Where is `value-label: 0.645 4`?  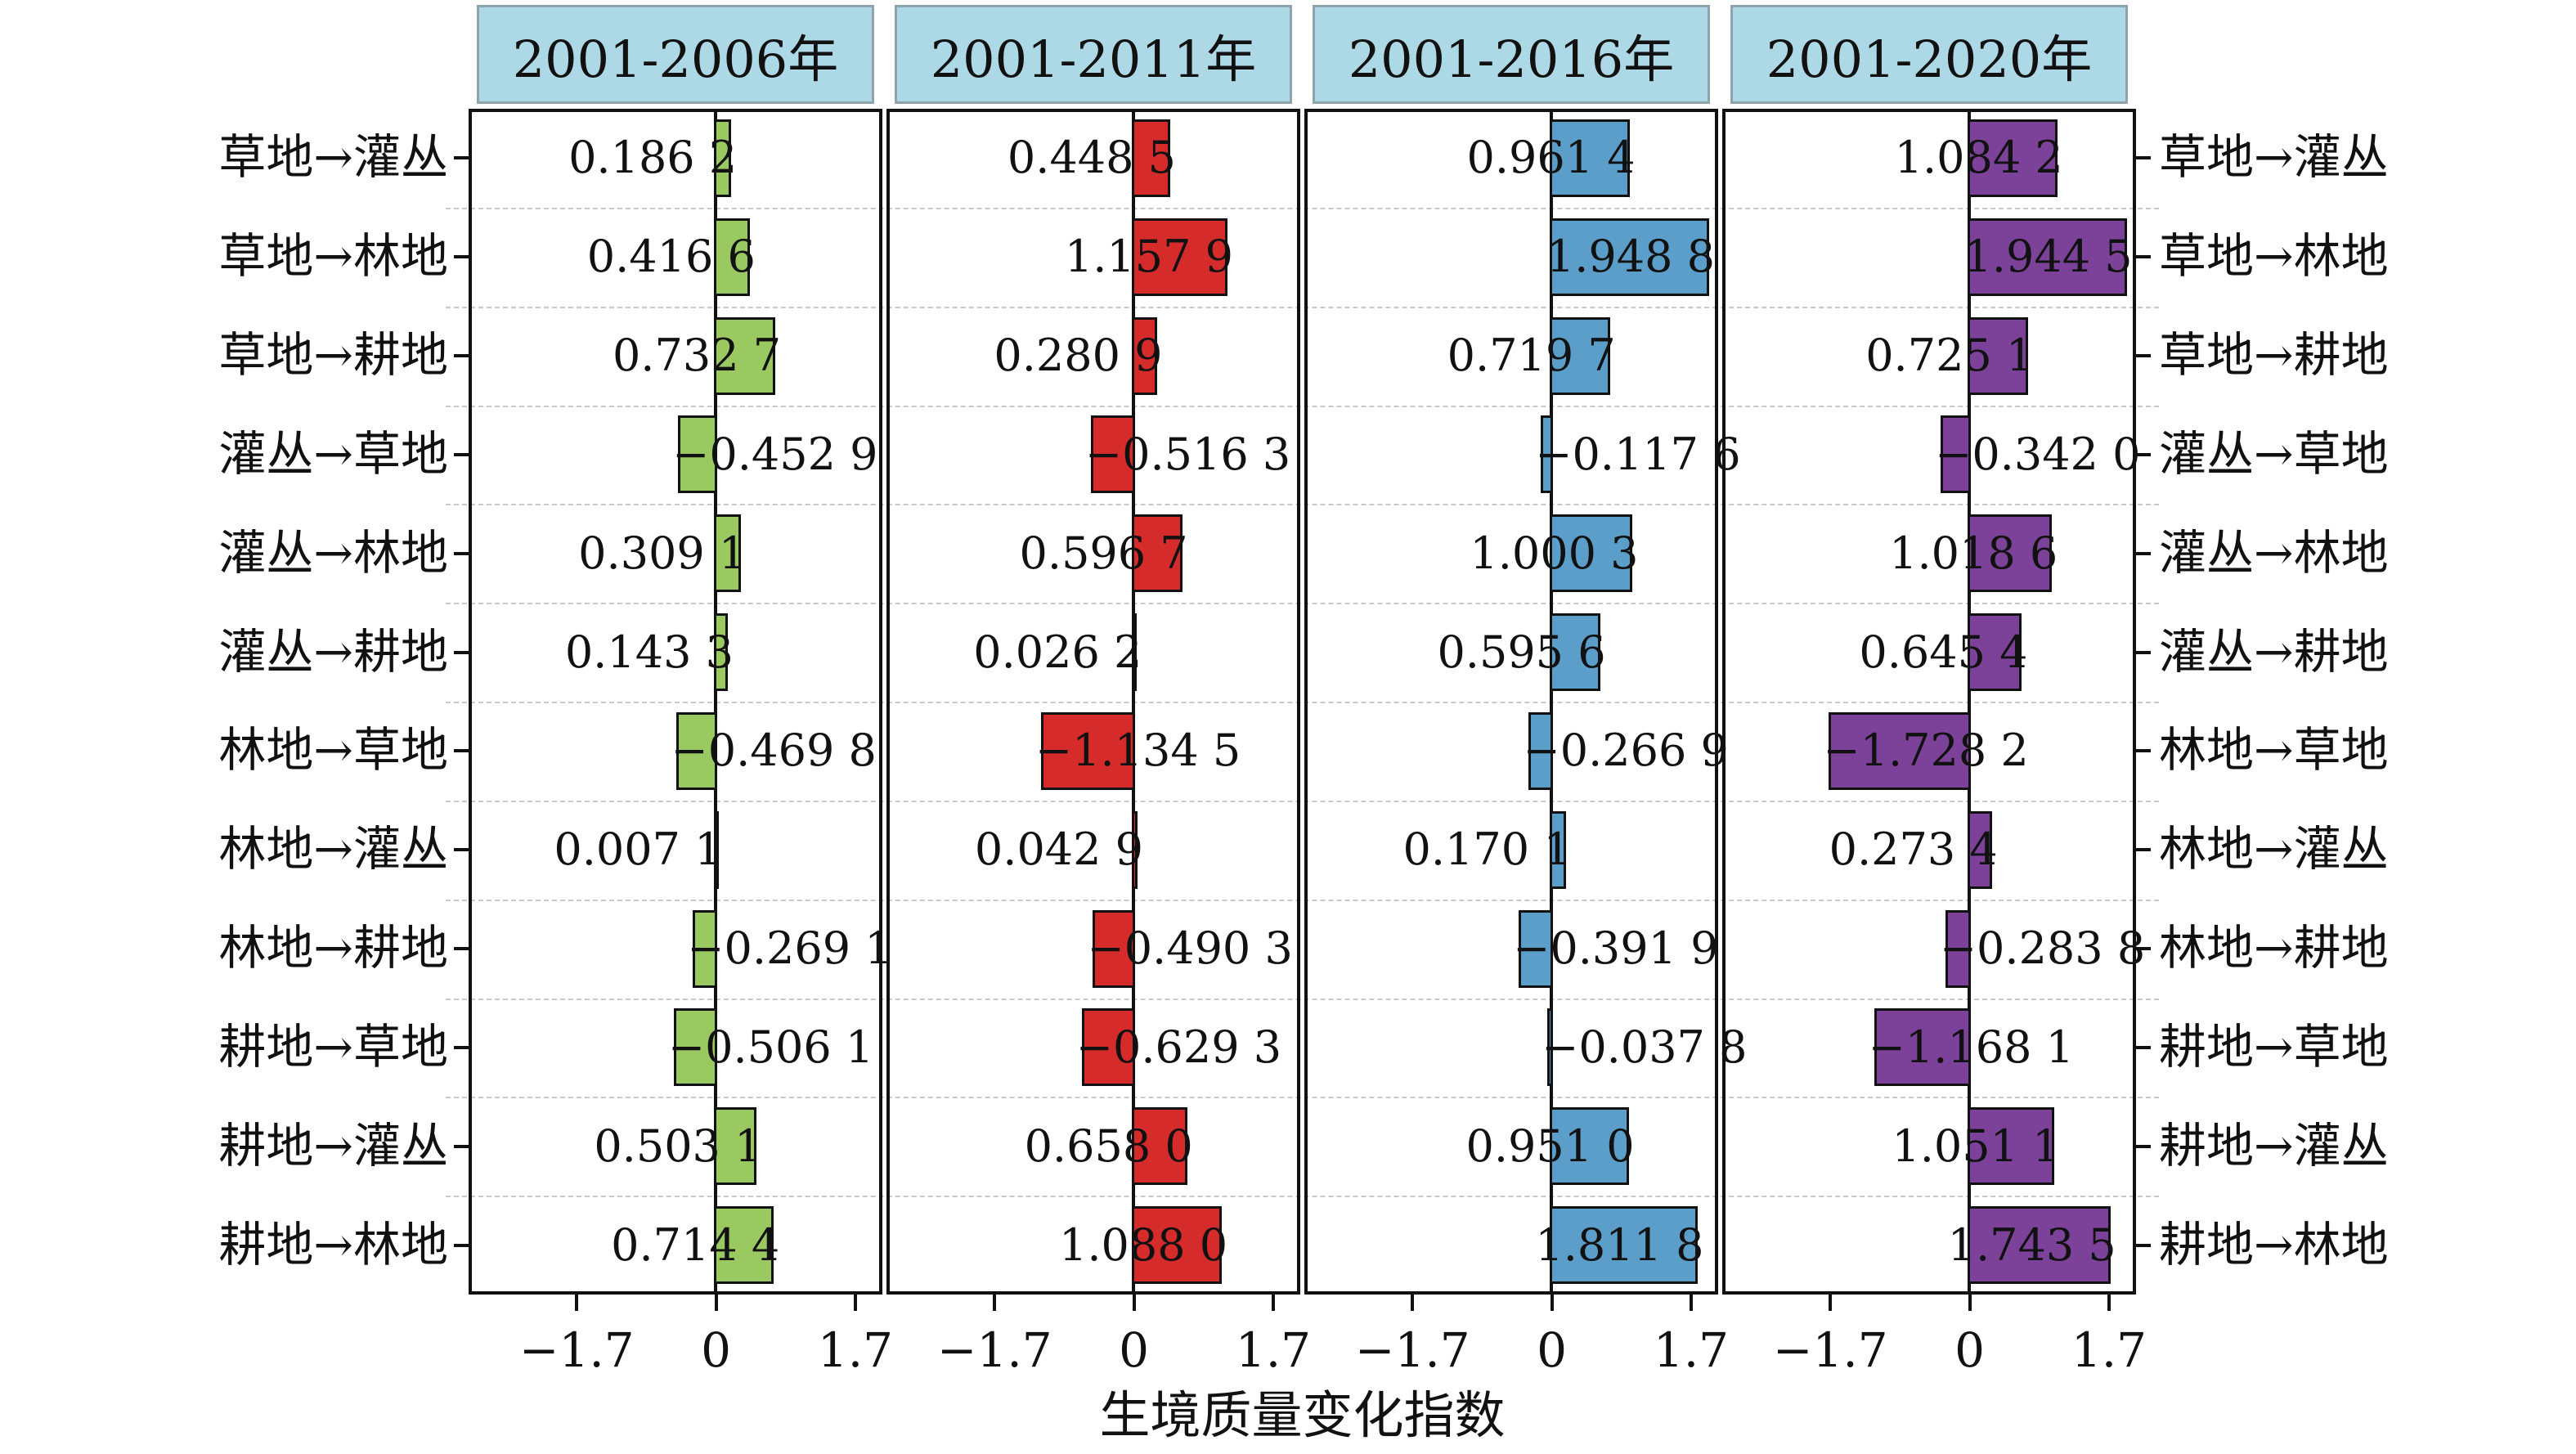
value-label: 0.645 4 is located at coordinates (1944, 652).